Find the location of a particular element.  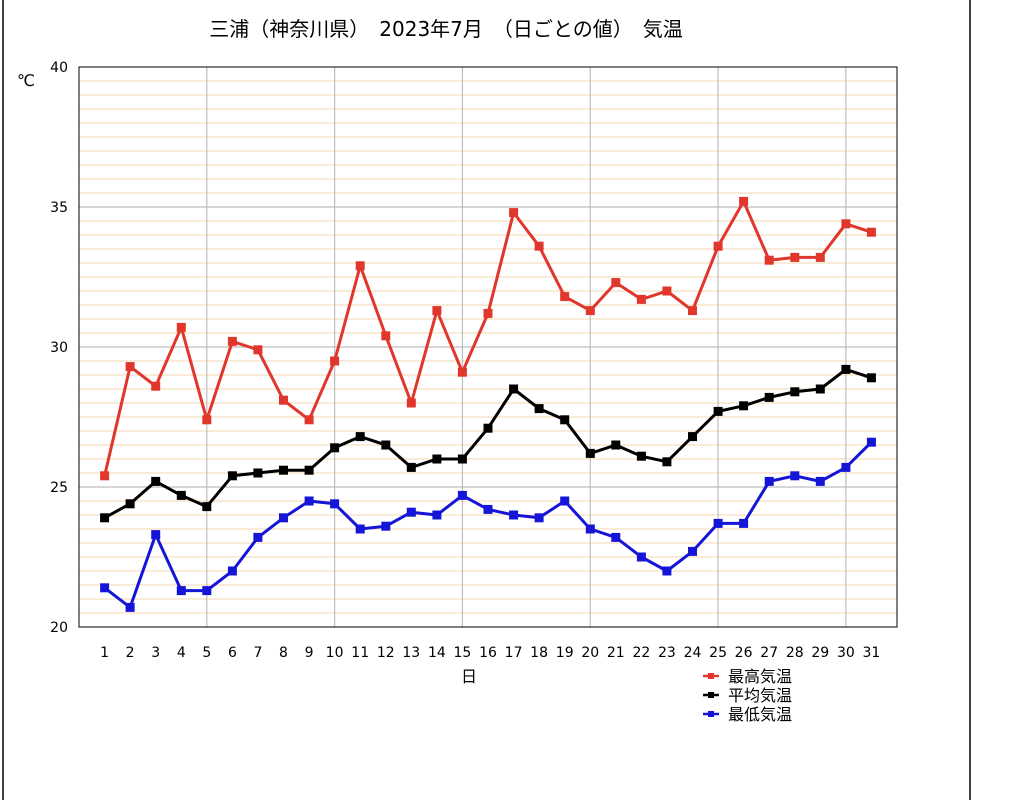

x-tick-label: 8 is located at coordinates (283, 653).